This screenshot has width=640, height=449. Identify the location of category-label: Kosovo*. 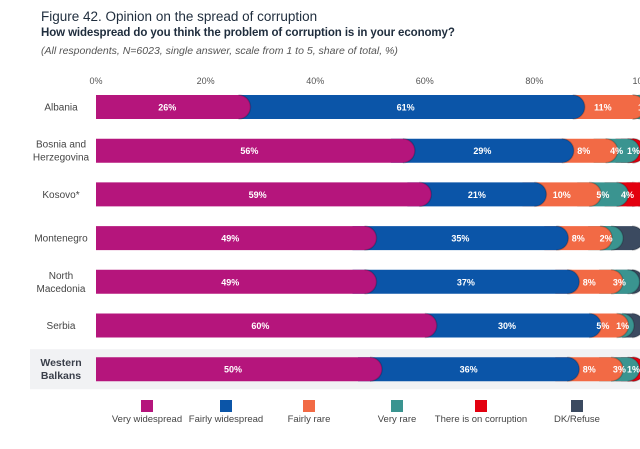
(60, 195).